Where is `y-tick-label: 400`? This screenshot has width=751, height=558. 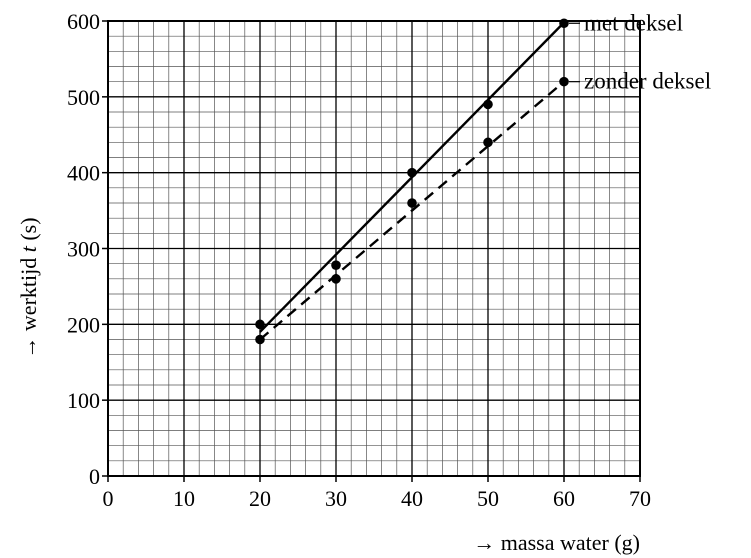
y-tick-label: 400 is located at coordinates (83, 173).